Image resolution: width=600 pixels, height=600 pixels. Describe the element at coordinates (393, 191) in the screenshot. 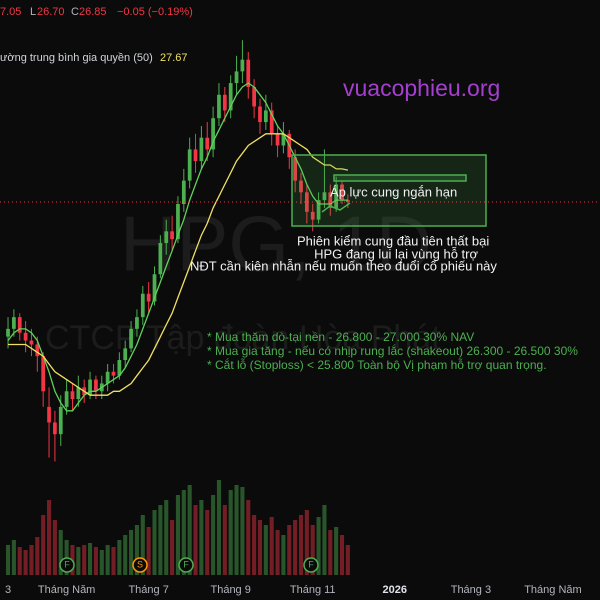

I see `annotation: Áp lực cung ngắn hạn` at that location.